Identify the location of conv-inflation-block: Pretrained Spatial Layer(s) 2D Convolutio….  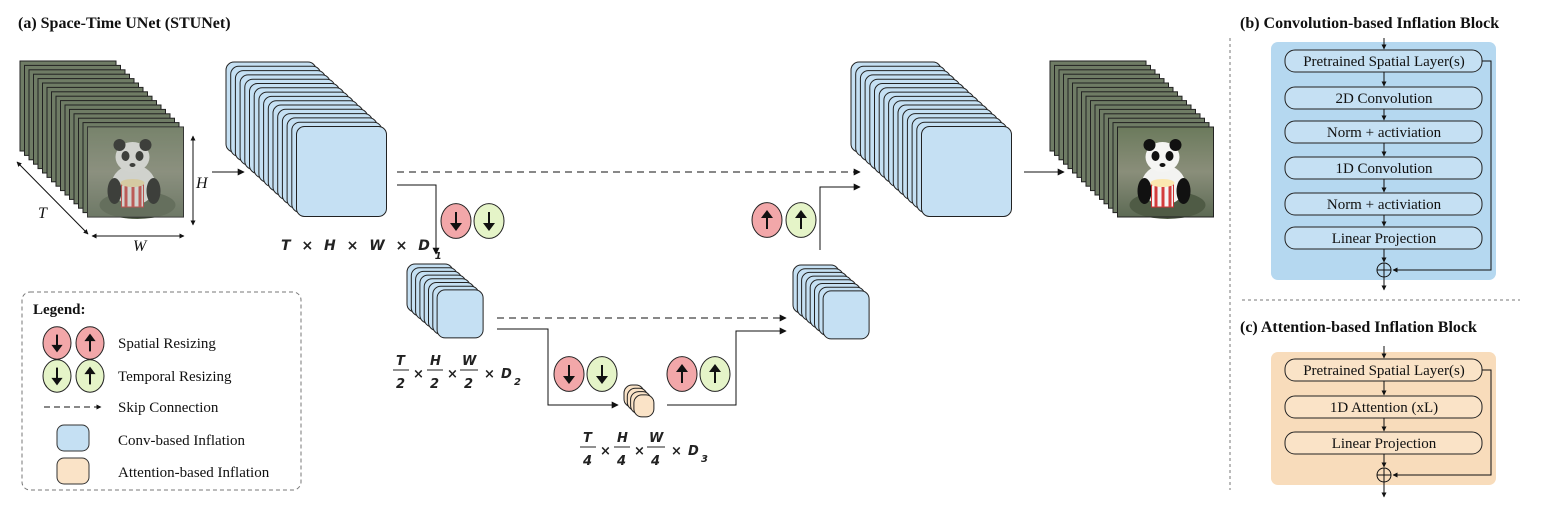
(1388, 164).